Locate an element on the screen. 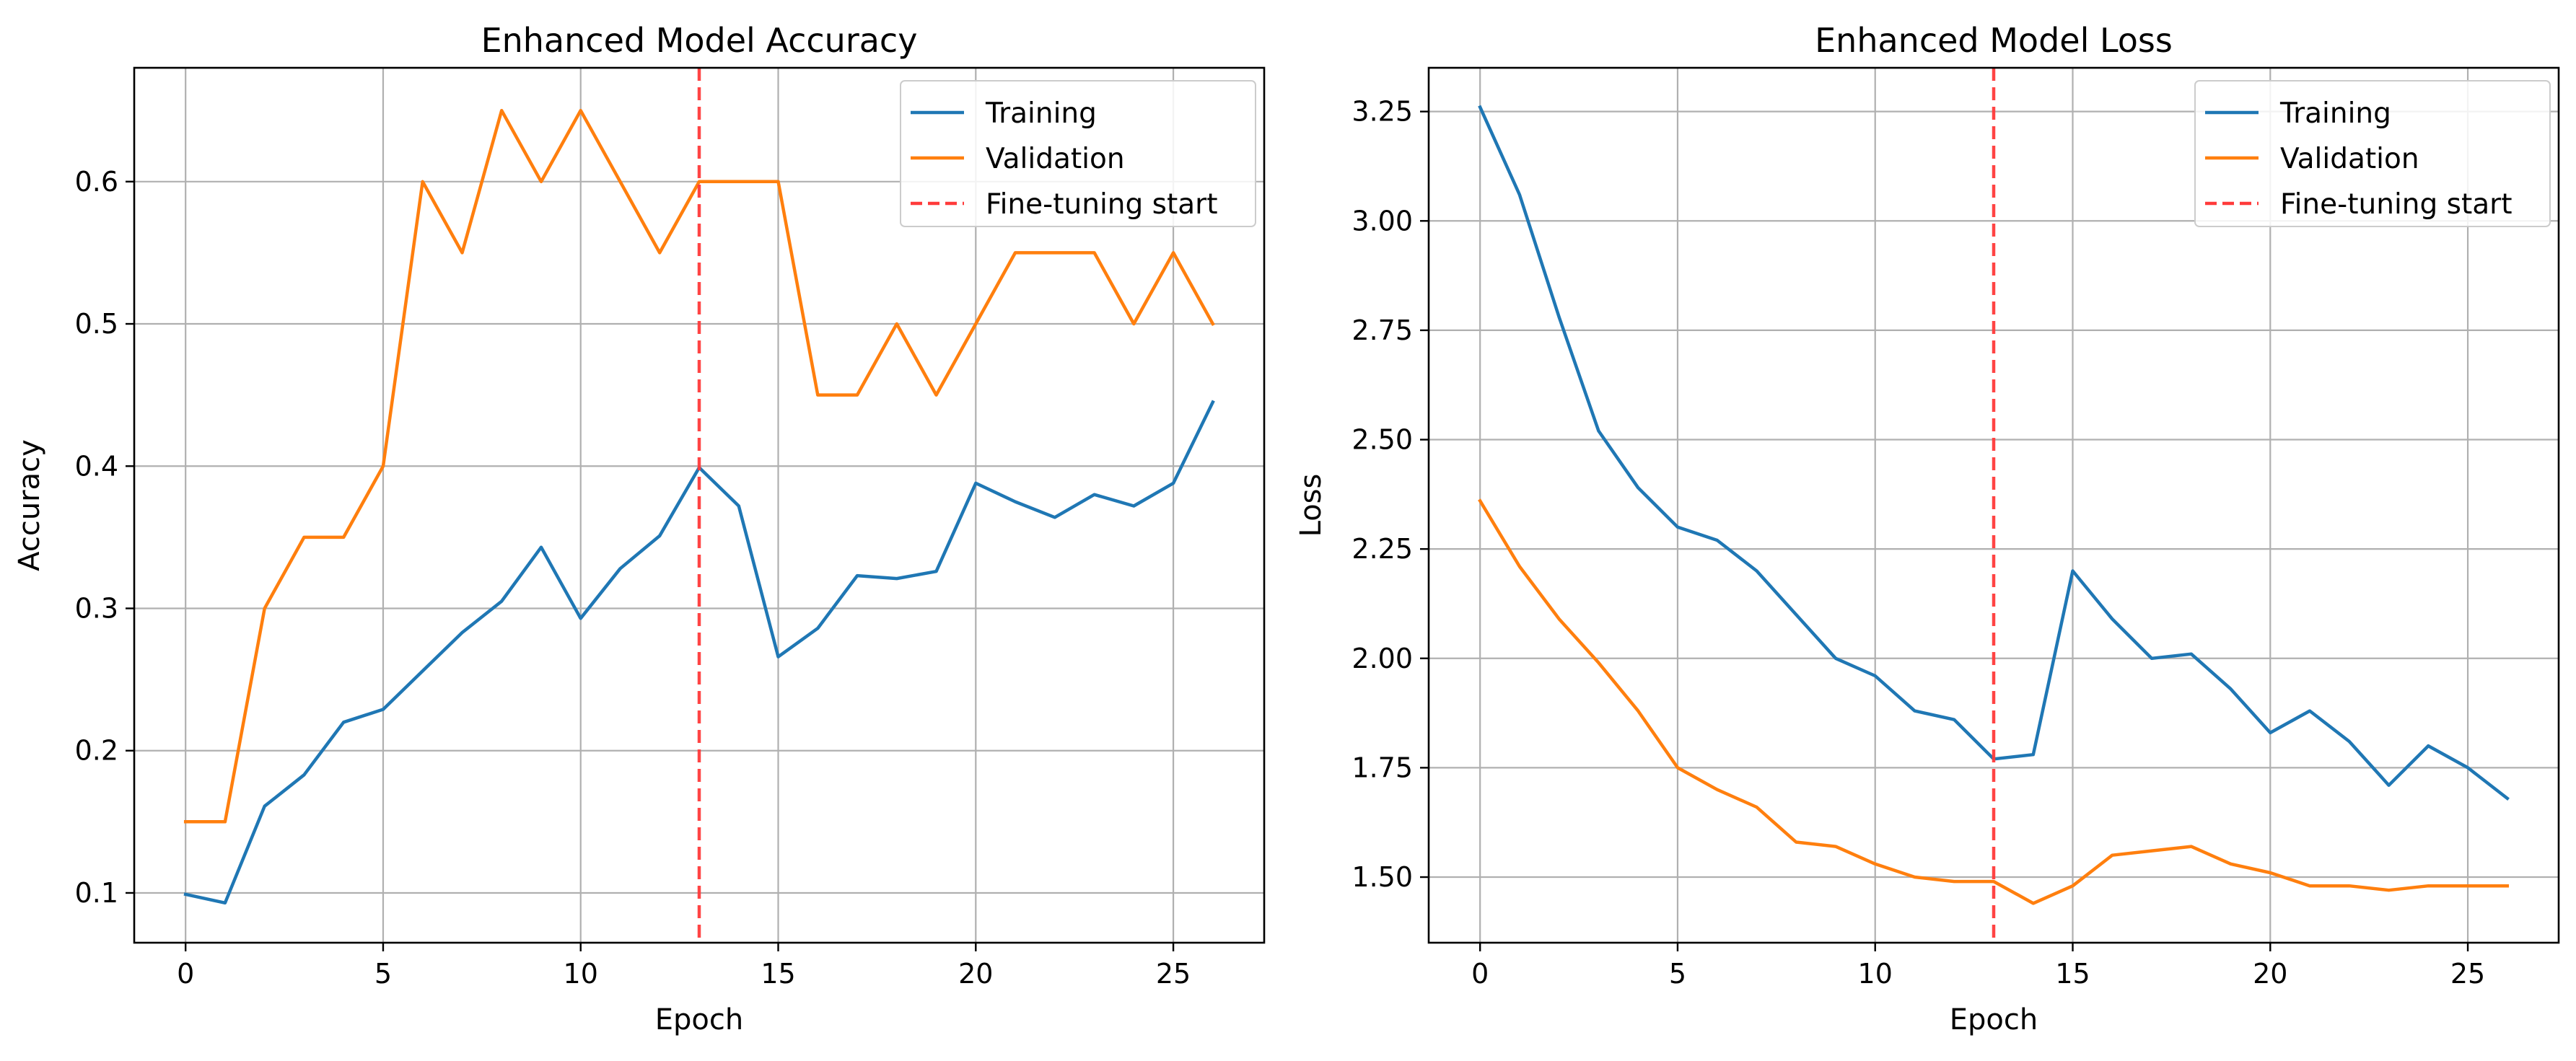 Image resolution: width=2576 pixels, height=1061 pixels. y-tick-label: 2.25 is located at coordinates (1382, 549).